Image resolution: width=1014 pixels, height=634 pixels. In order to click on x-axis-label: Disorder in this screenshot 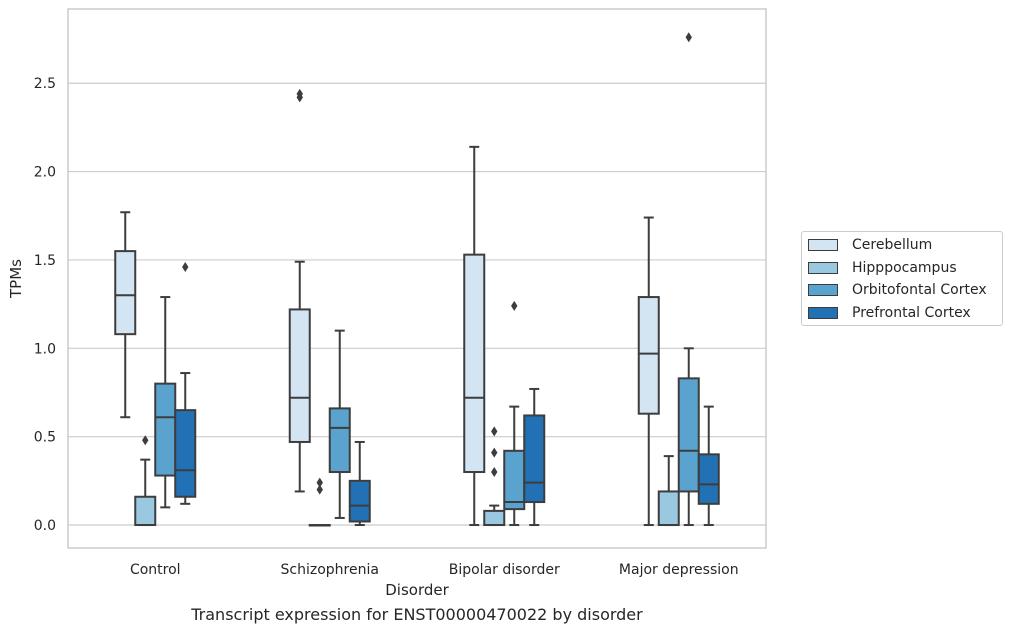, I will do `click(417, 590)`.